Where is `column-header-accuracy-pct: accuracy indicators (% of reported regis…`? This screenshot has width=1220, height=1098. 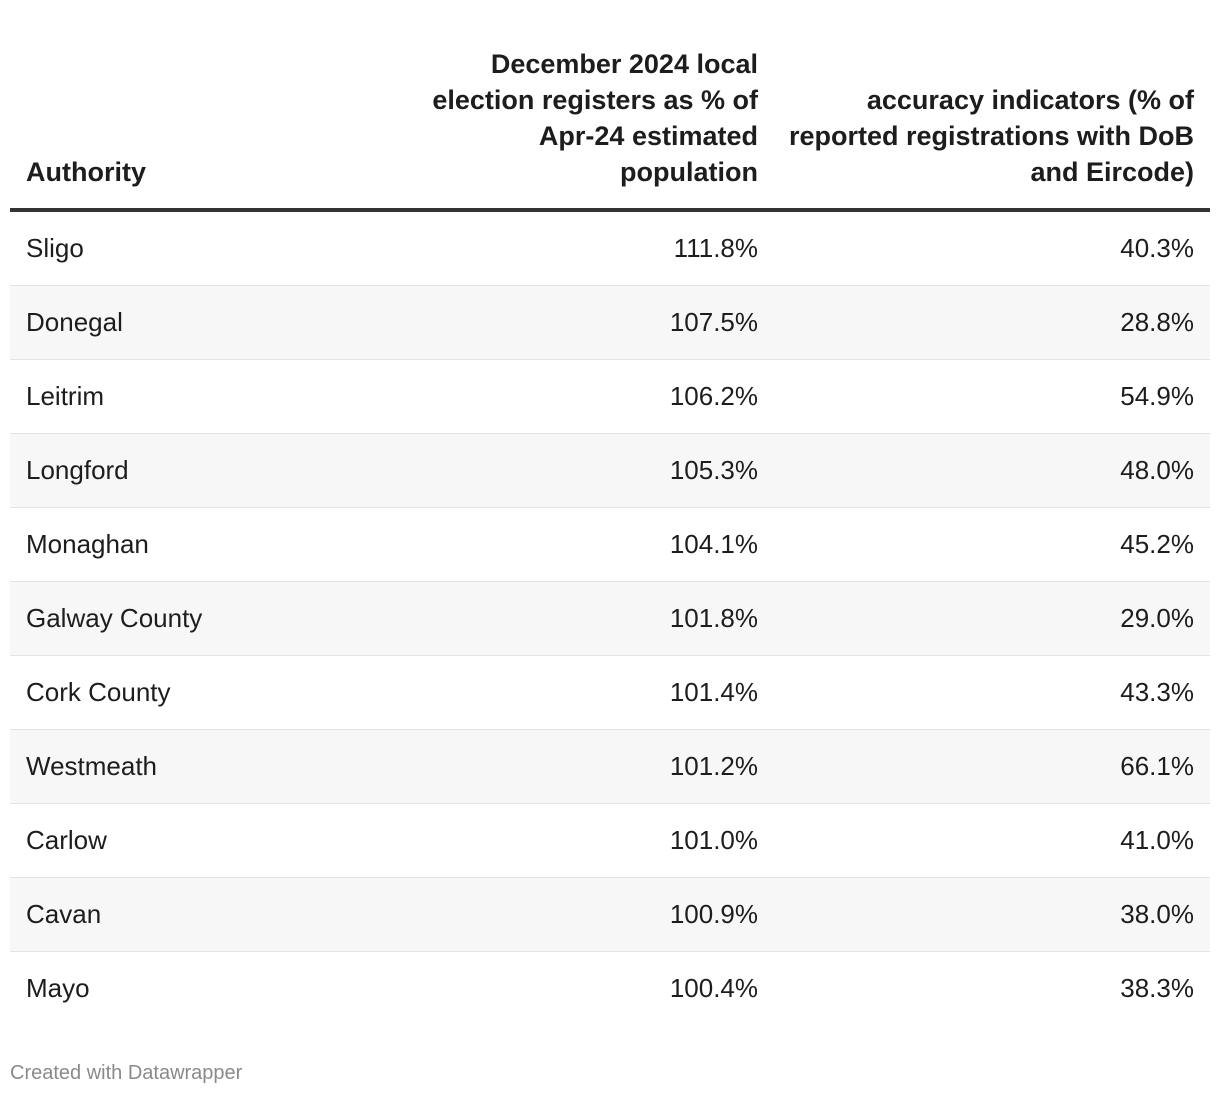 column-header-accuracy-pct: accuracy indicators (% of reported regis… is located at coordinates (987, 106).